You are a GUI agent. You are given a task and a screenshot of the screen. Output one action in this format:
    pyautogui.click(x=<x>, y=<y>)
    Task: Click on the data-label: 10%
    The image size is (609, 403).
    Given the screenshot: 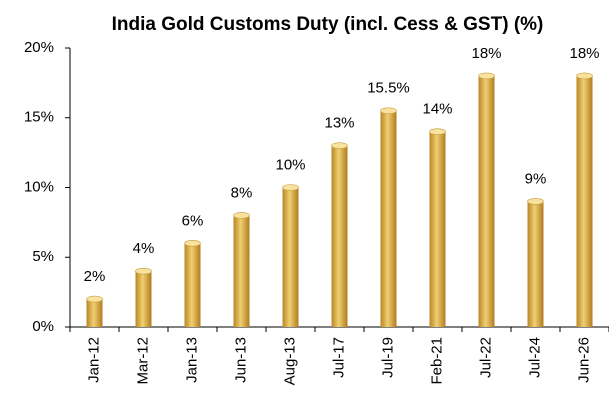 What is the action you would take?
    pyautogui.click(x=290, y=164)
    